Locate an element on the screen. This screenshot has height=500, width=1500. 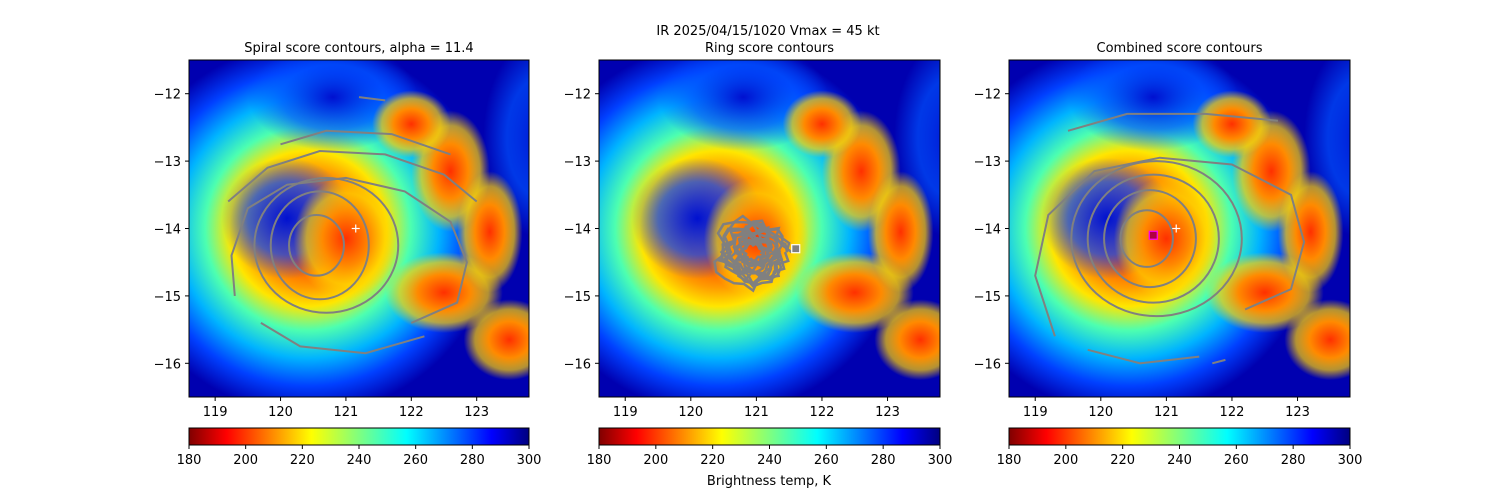
combined-center-marker is located at coordinates (1153, 235).